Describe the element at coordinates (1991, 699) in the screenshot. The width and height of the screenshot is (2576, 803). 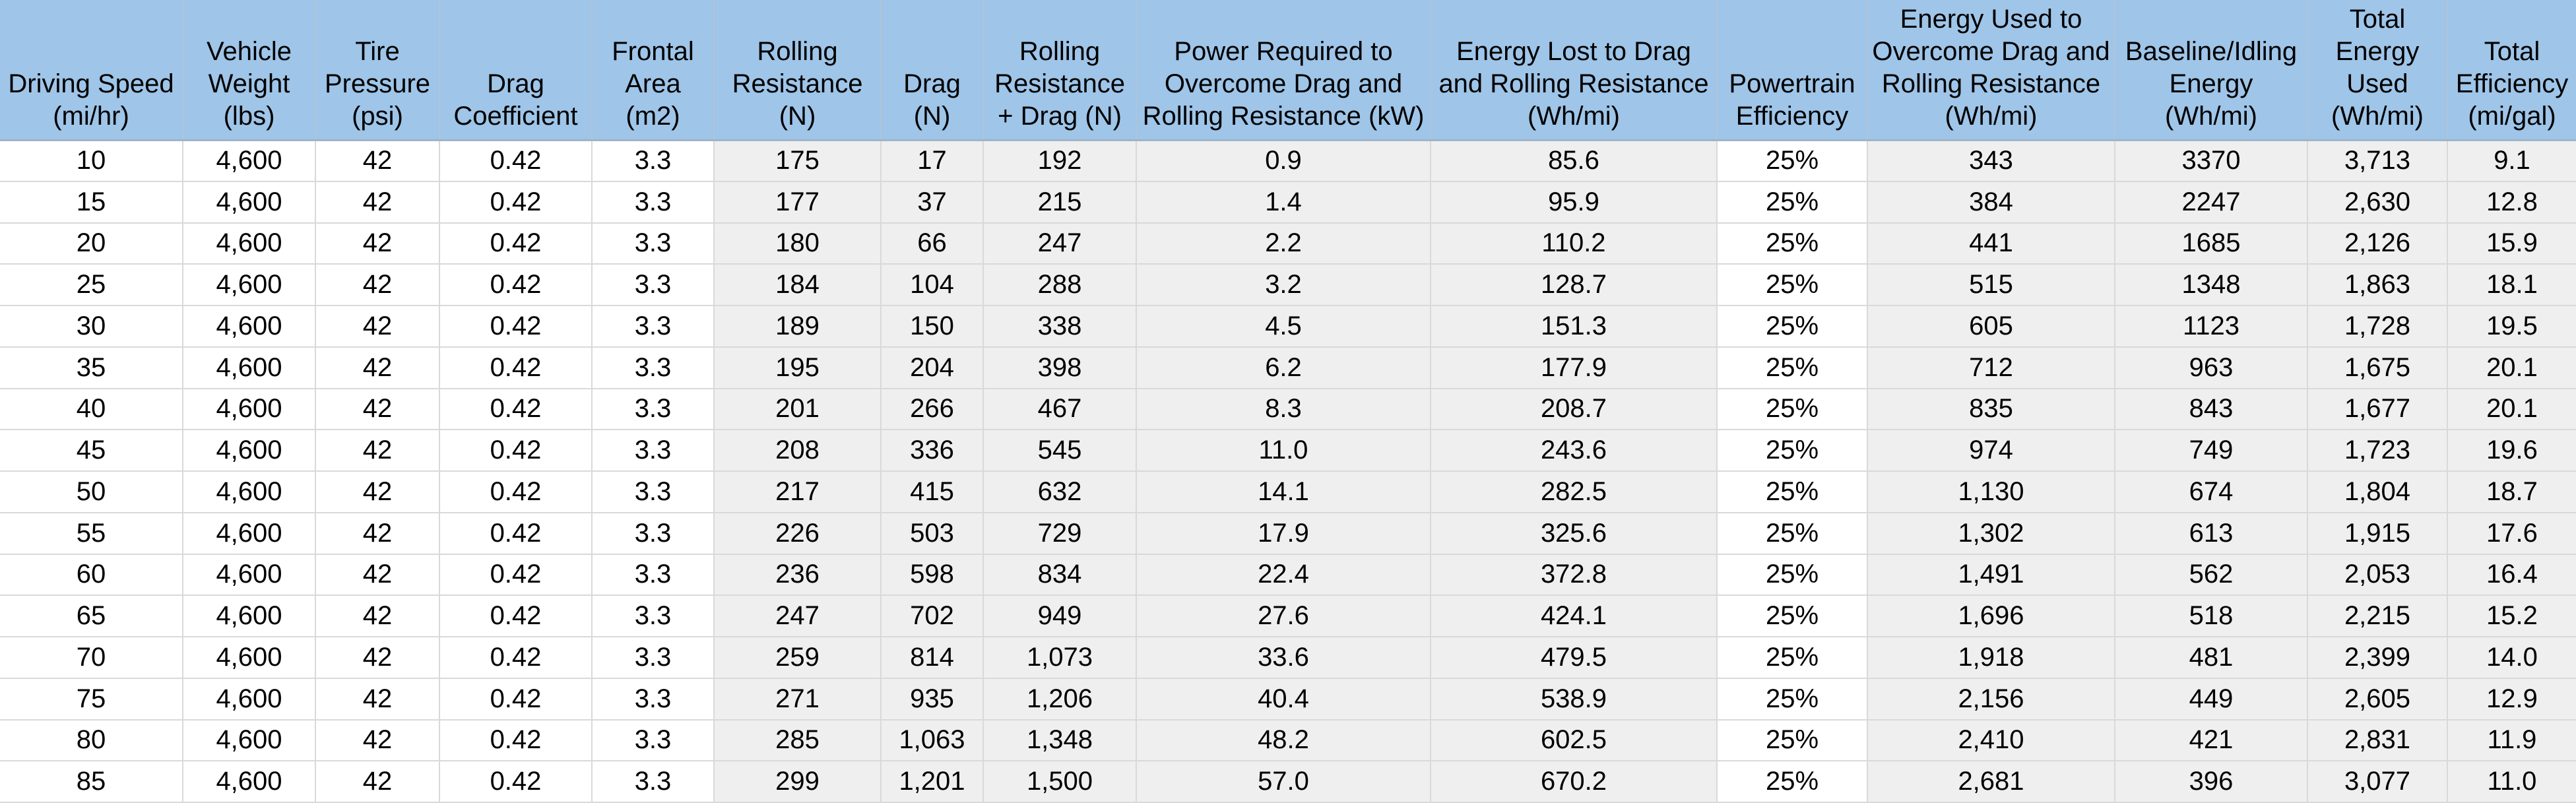
I see `cell: 2,156` at that location.